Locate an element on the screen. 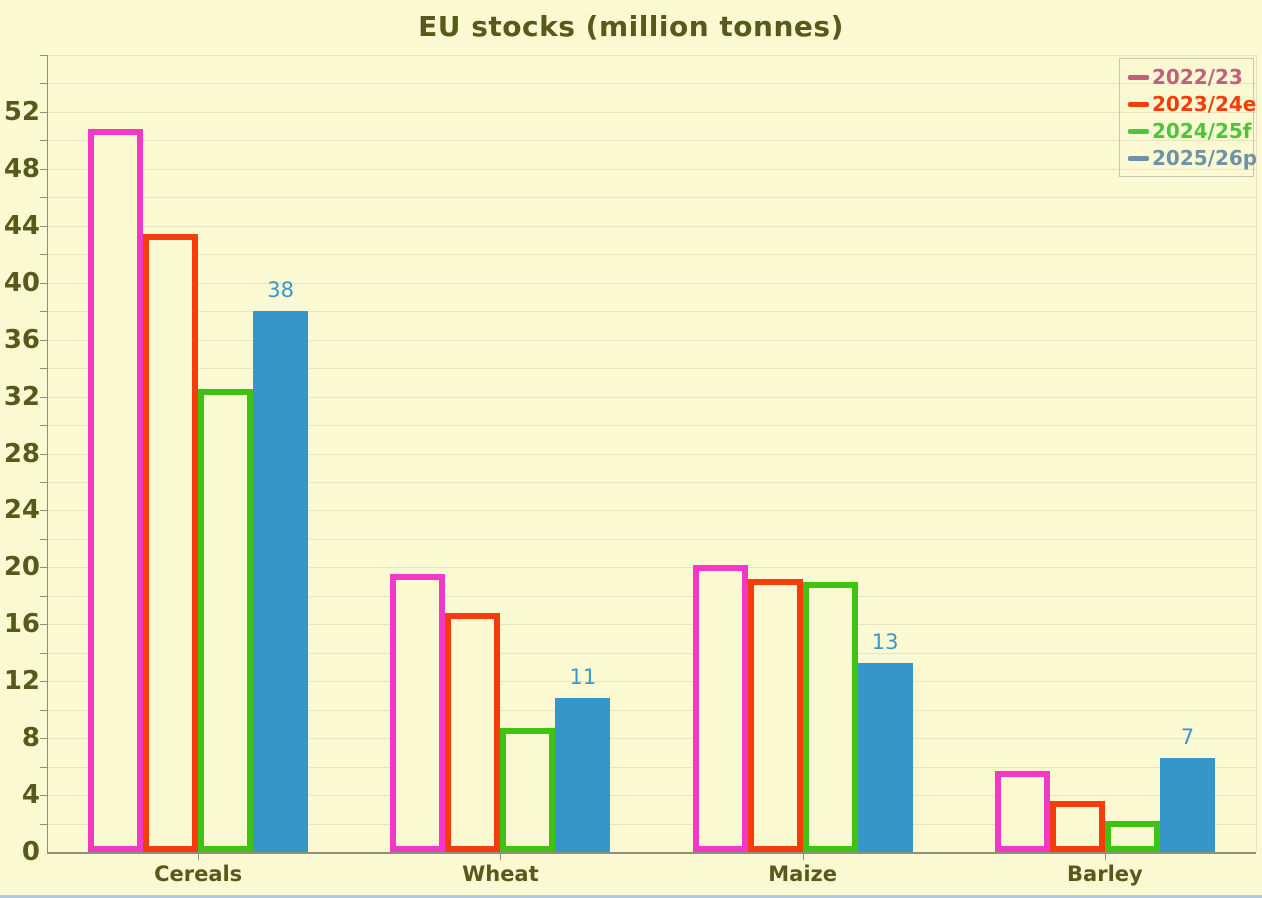 This screenshot has height=898, width=1262. y-axis-label: 16 is located at coordinates (21, 624).